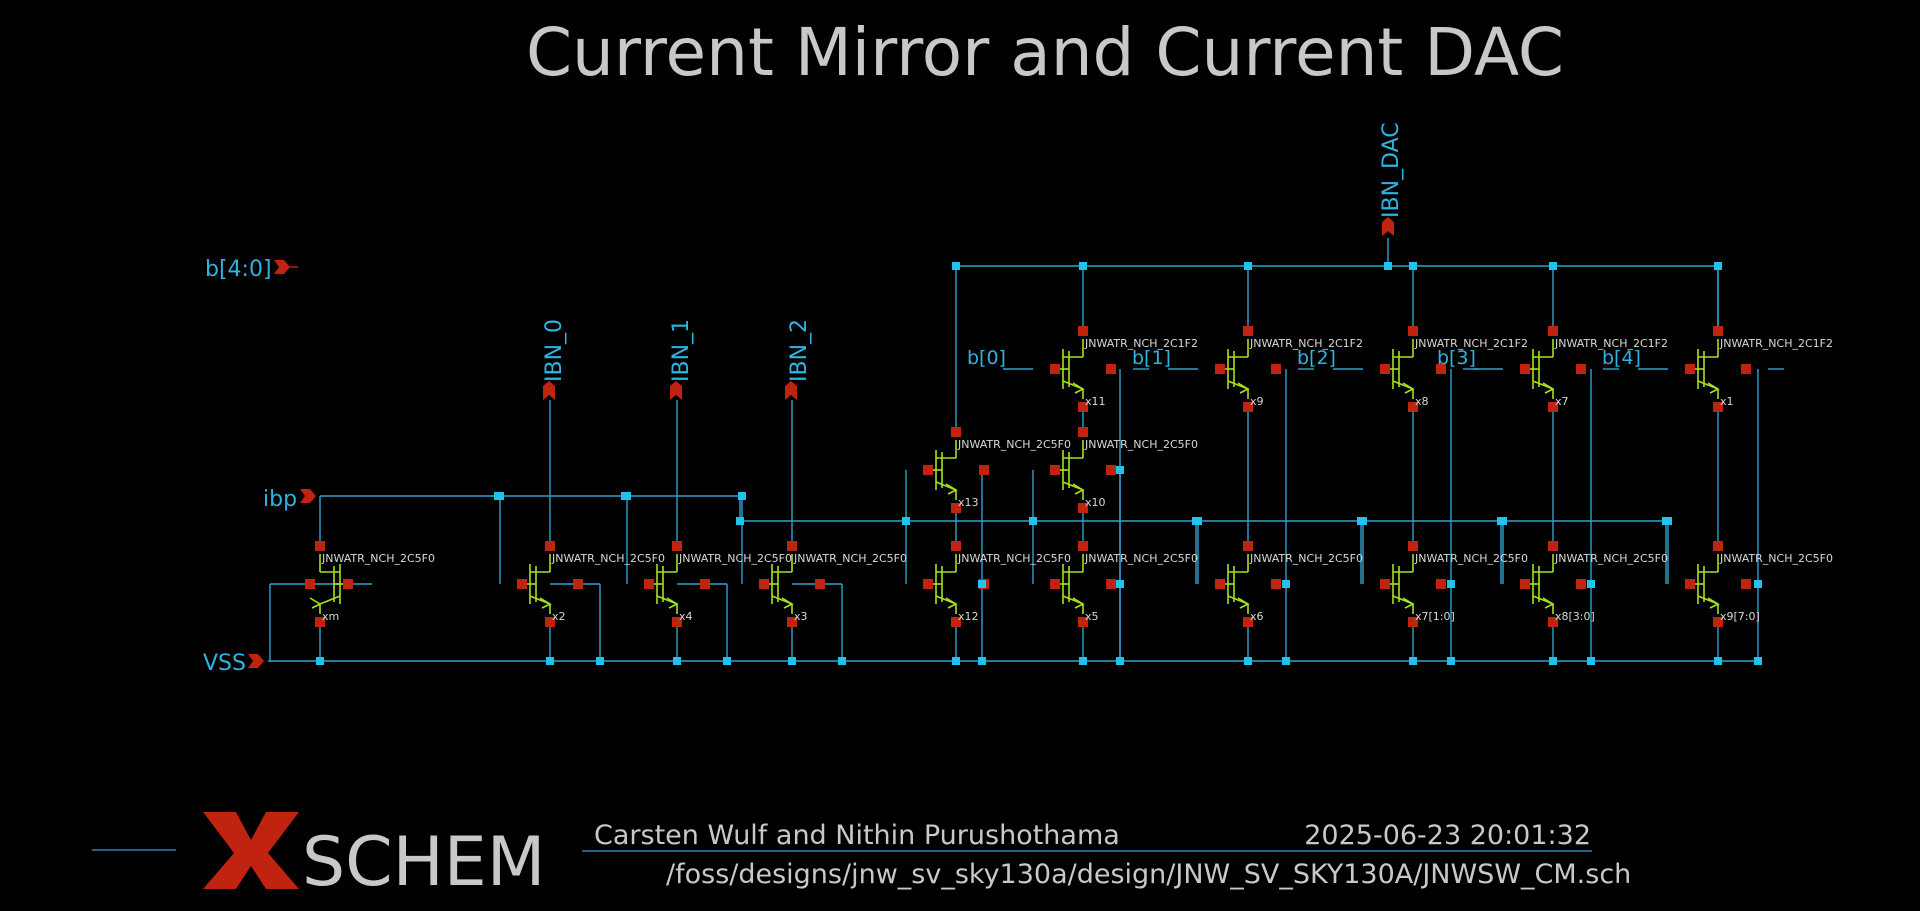 The width and height of the screenshot is (1920, 911). Describe the element at coordinates (308, 496) in the screenshot. I see `pin-ibp-arrow` at that location.